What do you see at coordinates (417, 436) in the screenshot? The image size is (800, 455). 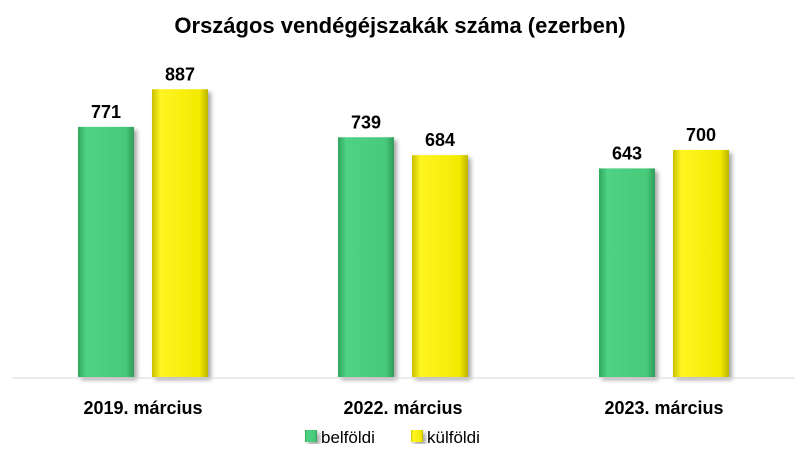 I see `legend-swatch-kulfoldi` at bounding box center [417, 436].